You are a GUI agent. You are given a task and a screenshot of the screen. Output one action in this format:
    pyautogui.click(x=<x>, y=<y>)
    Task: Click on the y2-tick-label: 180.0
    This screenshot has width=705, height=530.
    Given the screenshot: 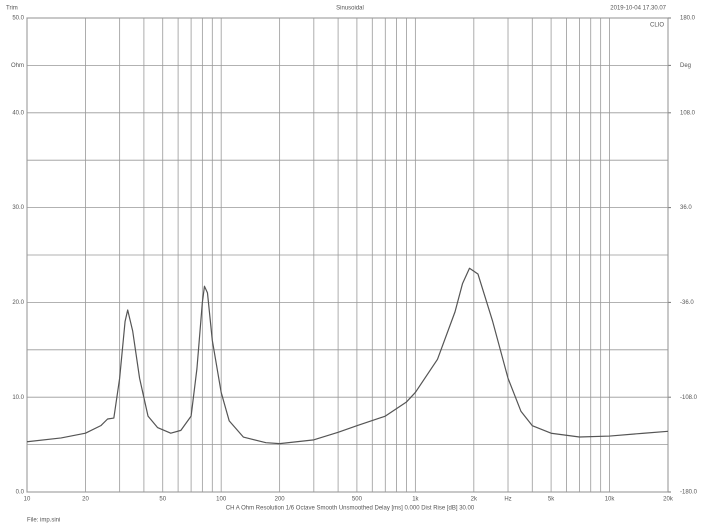 What is the action you would take?
    pyautogui.click(x=688, y=19)
    